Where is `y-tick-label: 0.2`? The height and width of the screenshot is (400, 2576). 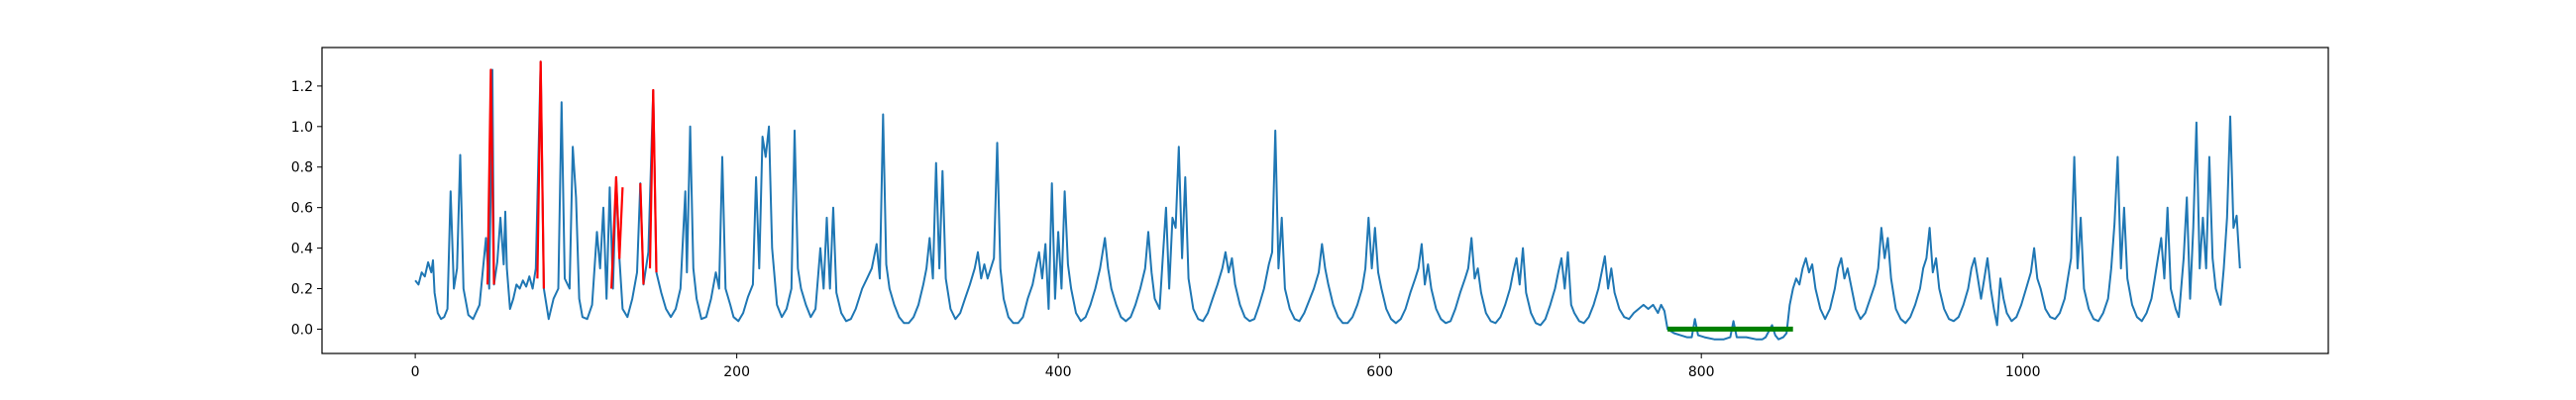
y-tick-label: 0.2 is located at coordinates (302, 290).